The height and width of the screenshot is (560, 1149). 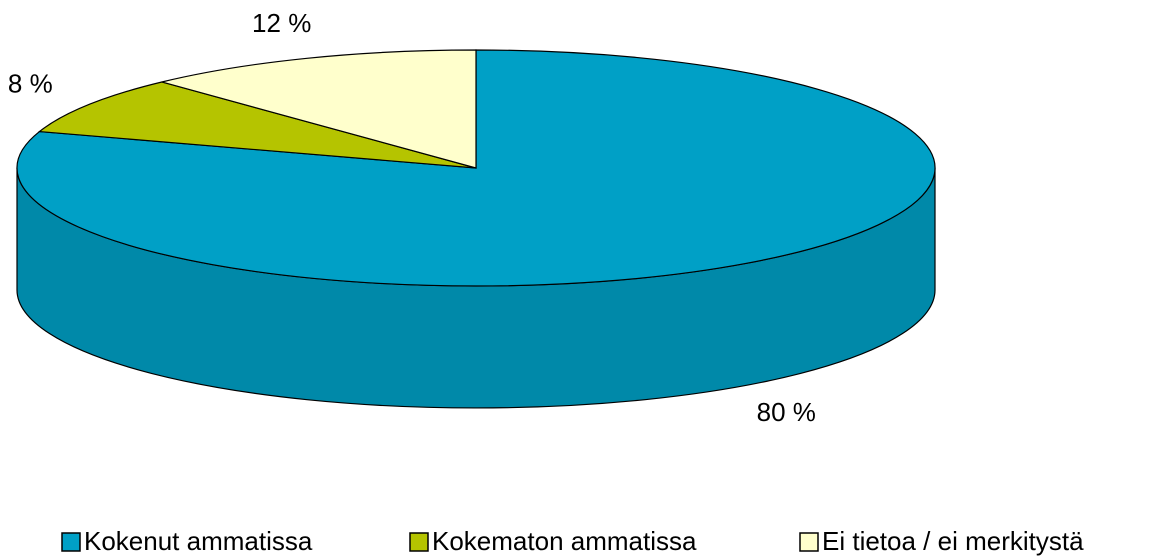 I want to click on data-label: 12 %, so click(x=281, y=23).